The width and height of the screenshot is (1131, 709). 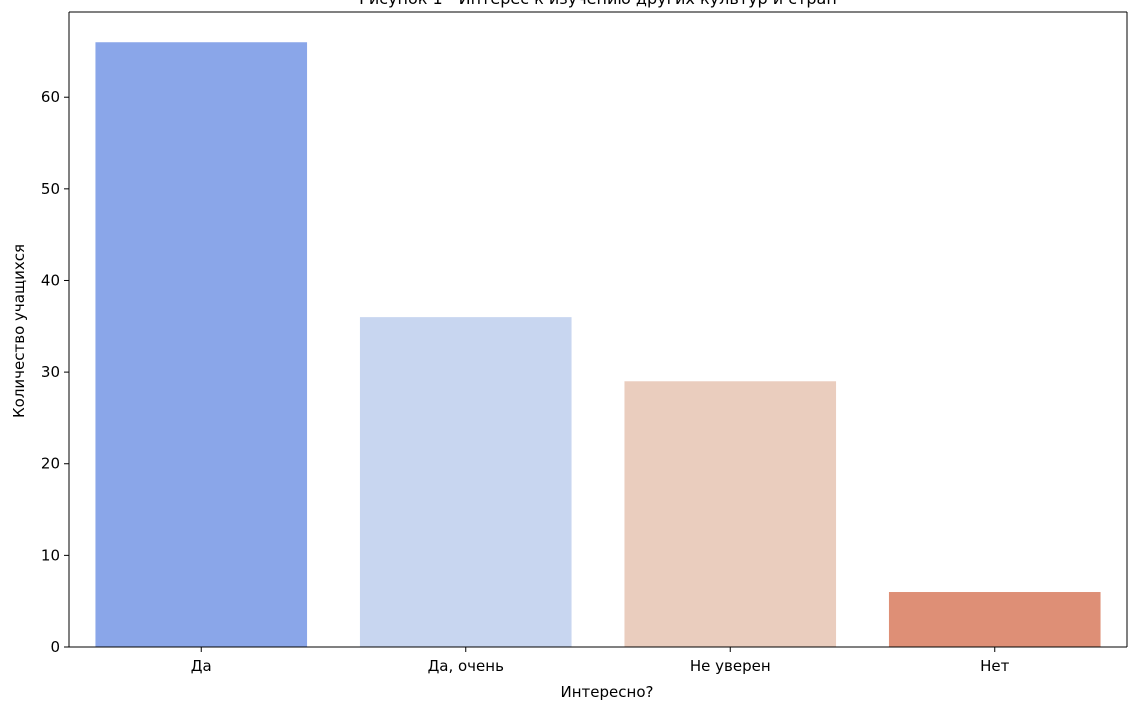 I want to click on x-tick-label: Нет, so click(x=995, y=666).